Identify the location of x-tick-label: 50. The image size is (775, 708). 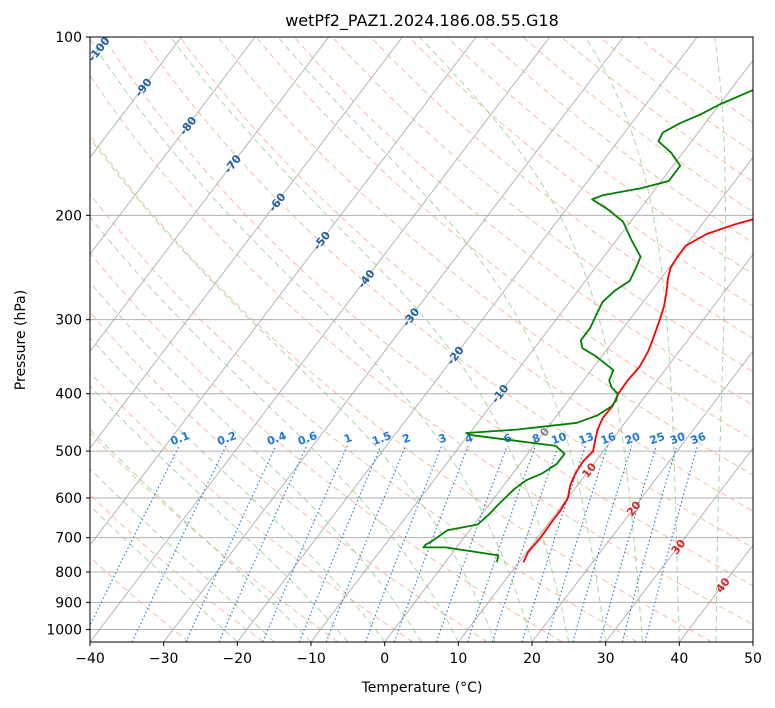
(753, 659).